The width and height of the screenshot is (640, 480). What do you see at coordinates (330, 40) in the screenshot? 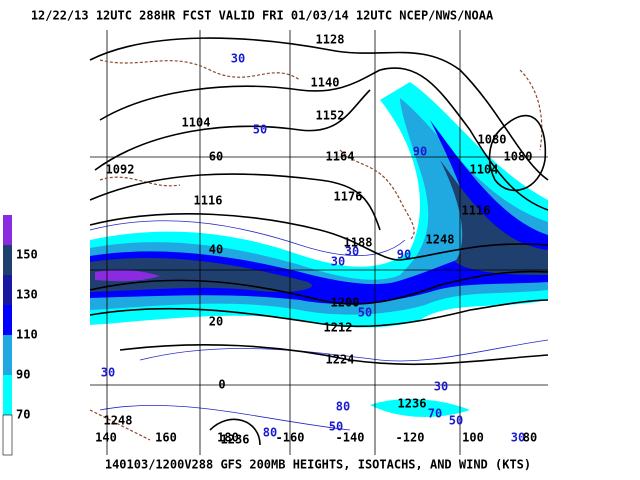
I see `height-label: 1128` at bounding box center [330, 40].